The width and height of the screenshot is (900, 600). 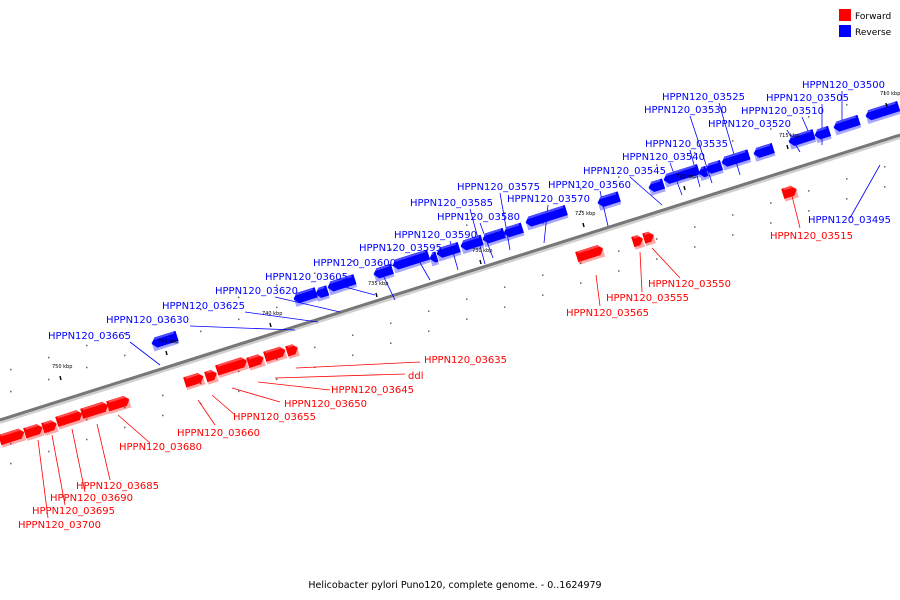 I want to click on gene-label: HPPN120_03690, so click(x=91, y=498).